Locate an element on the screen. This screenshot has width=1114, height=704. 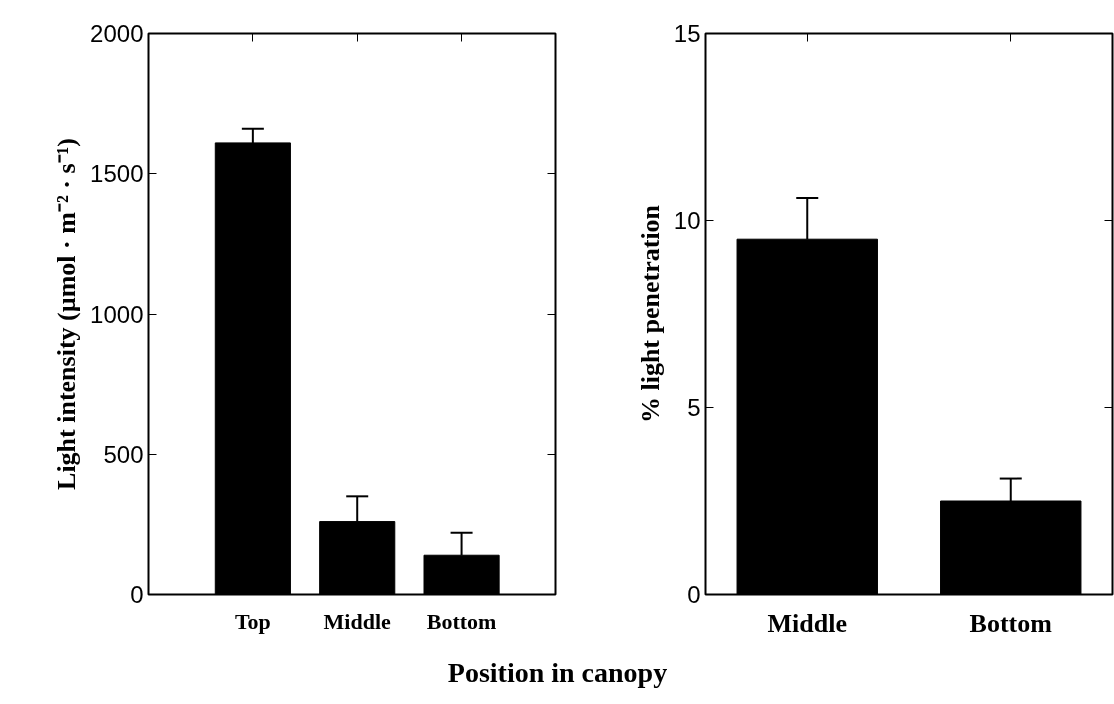
y-axis-title: Light intensity (µmol · m⁻² · s⁻¹) is located at coordinates (67, 314).